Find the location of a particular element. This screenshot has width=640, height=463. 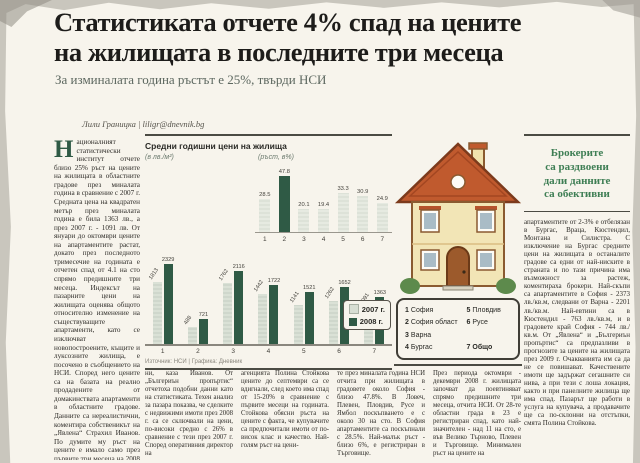

key-item: 7 Общо is located at coordinates (479, 347).